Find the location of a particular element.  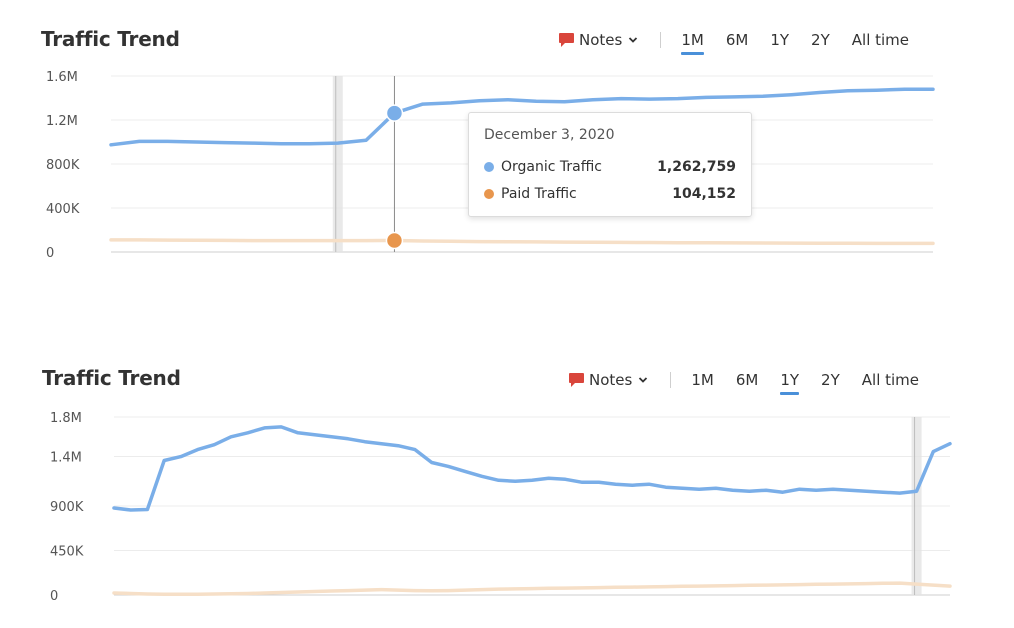

tooltip-row-organic: Organic Traffic 1,262,759 is located at coordinates (610, 166).